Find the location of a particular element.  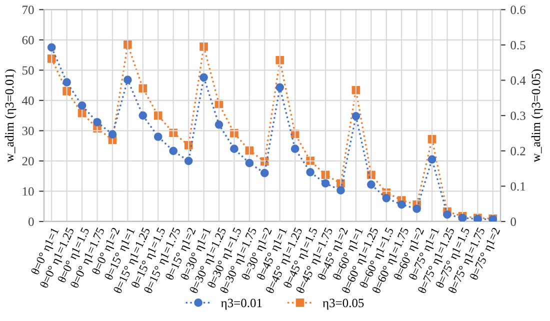

y-axis-title: w_adim (η3=0.01) is located at coordinates (10, 115).